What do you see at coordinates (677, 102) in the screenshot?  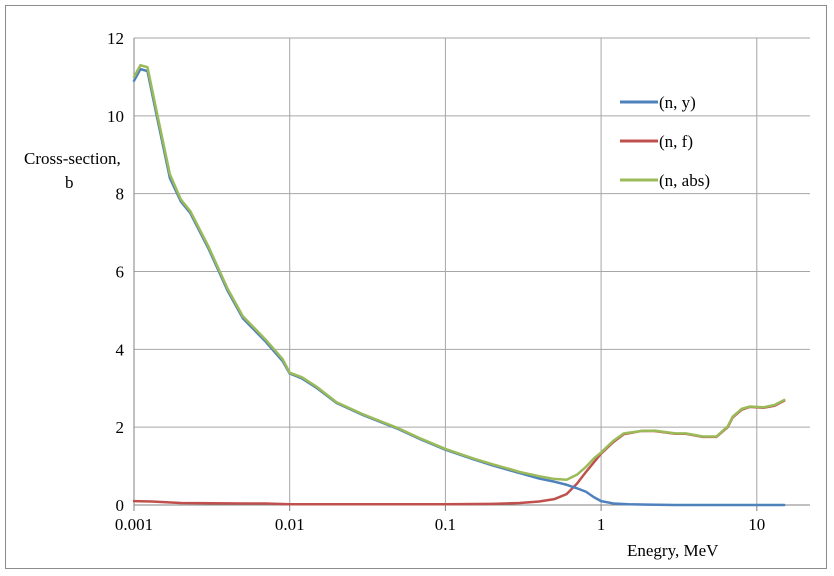 I see `legend-label-n-y: (n, y)` at bounding box center [677, 102].